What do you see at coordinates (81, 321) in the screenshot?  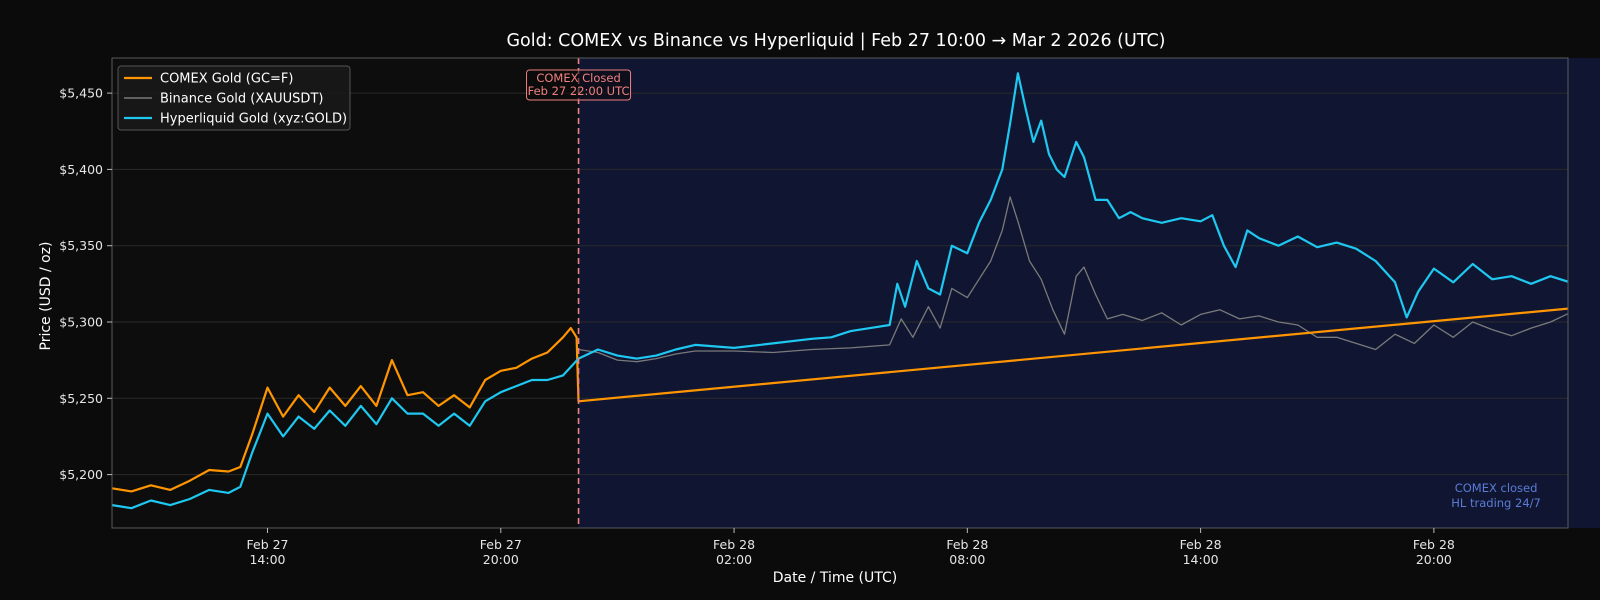 I see `y-tick-label: $5,300` at bounding box center [81, 321].